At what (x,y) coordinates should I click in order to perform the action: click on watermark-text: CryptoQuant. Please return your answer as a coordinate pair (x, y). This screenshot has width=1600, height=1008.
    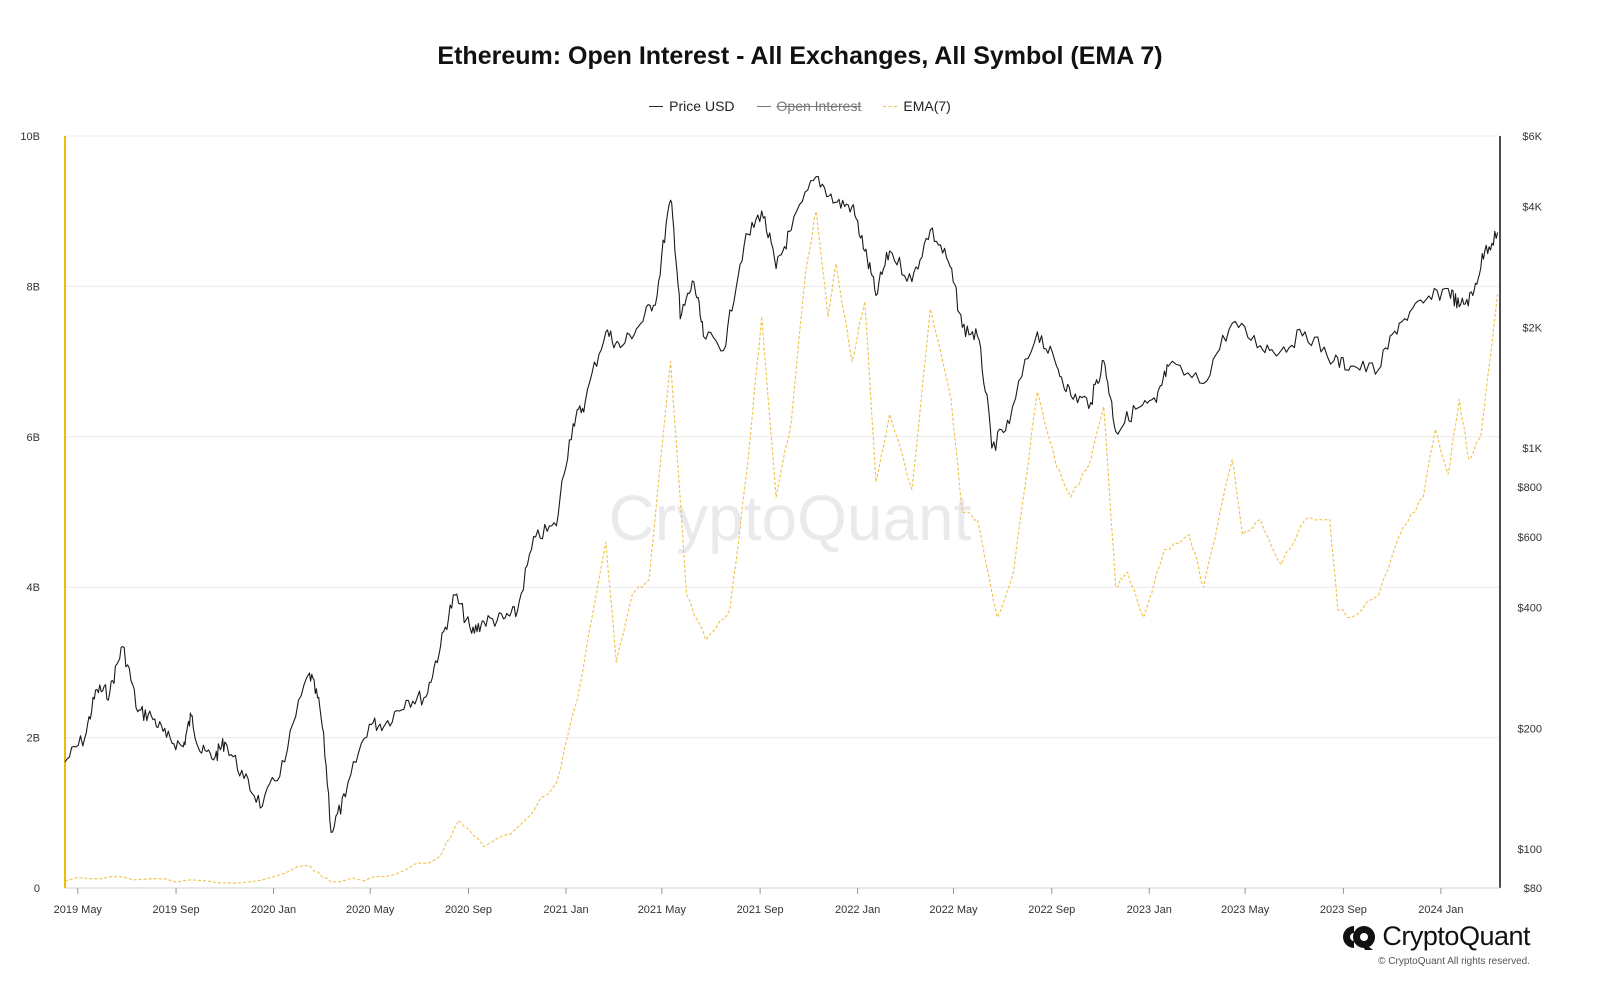
    Looking at the image, I should click on (790, 518).